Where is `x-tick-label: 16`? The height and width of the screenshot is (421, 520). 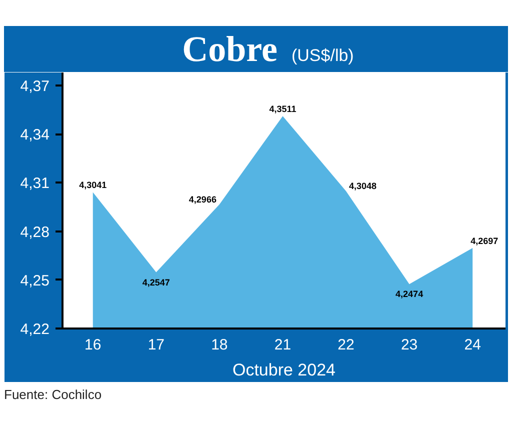
x-tick-label: 16 is located at coordinates (93, 345).